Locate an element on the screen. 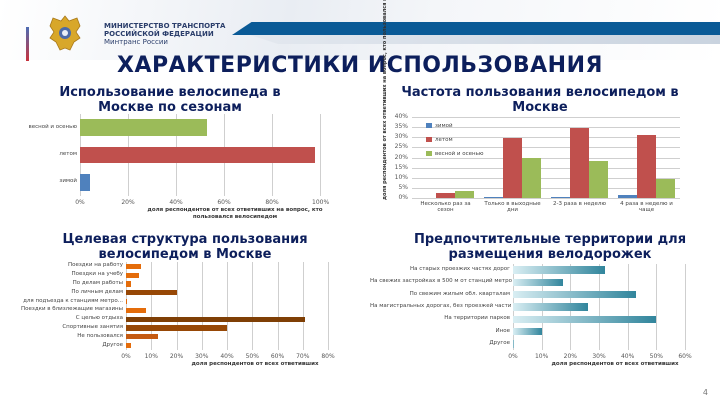  chart-2-title: Частота пользования велосипедом в Москве is located at coordinates (540, 100).